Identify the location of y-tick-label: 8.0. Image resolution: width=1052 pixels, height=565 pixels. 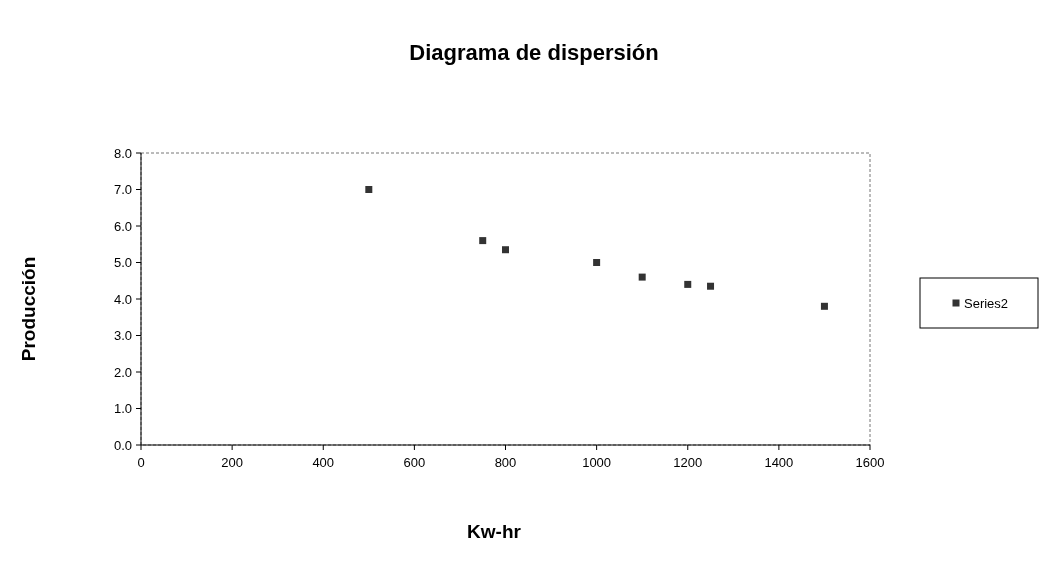
(122, 153).